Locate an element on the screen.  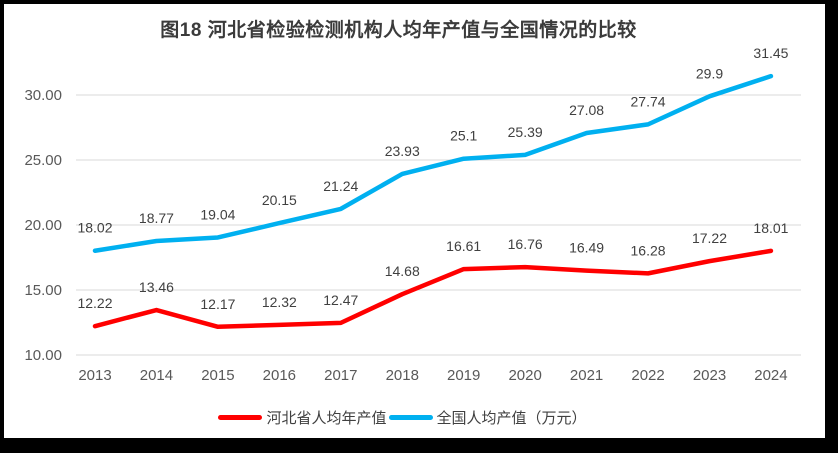
x-axis-tick-label: 2020 is located at coordinates (524, 375).